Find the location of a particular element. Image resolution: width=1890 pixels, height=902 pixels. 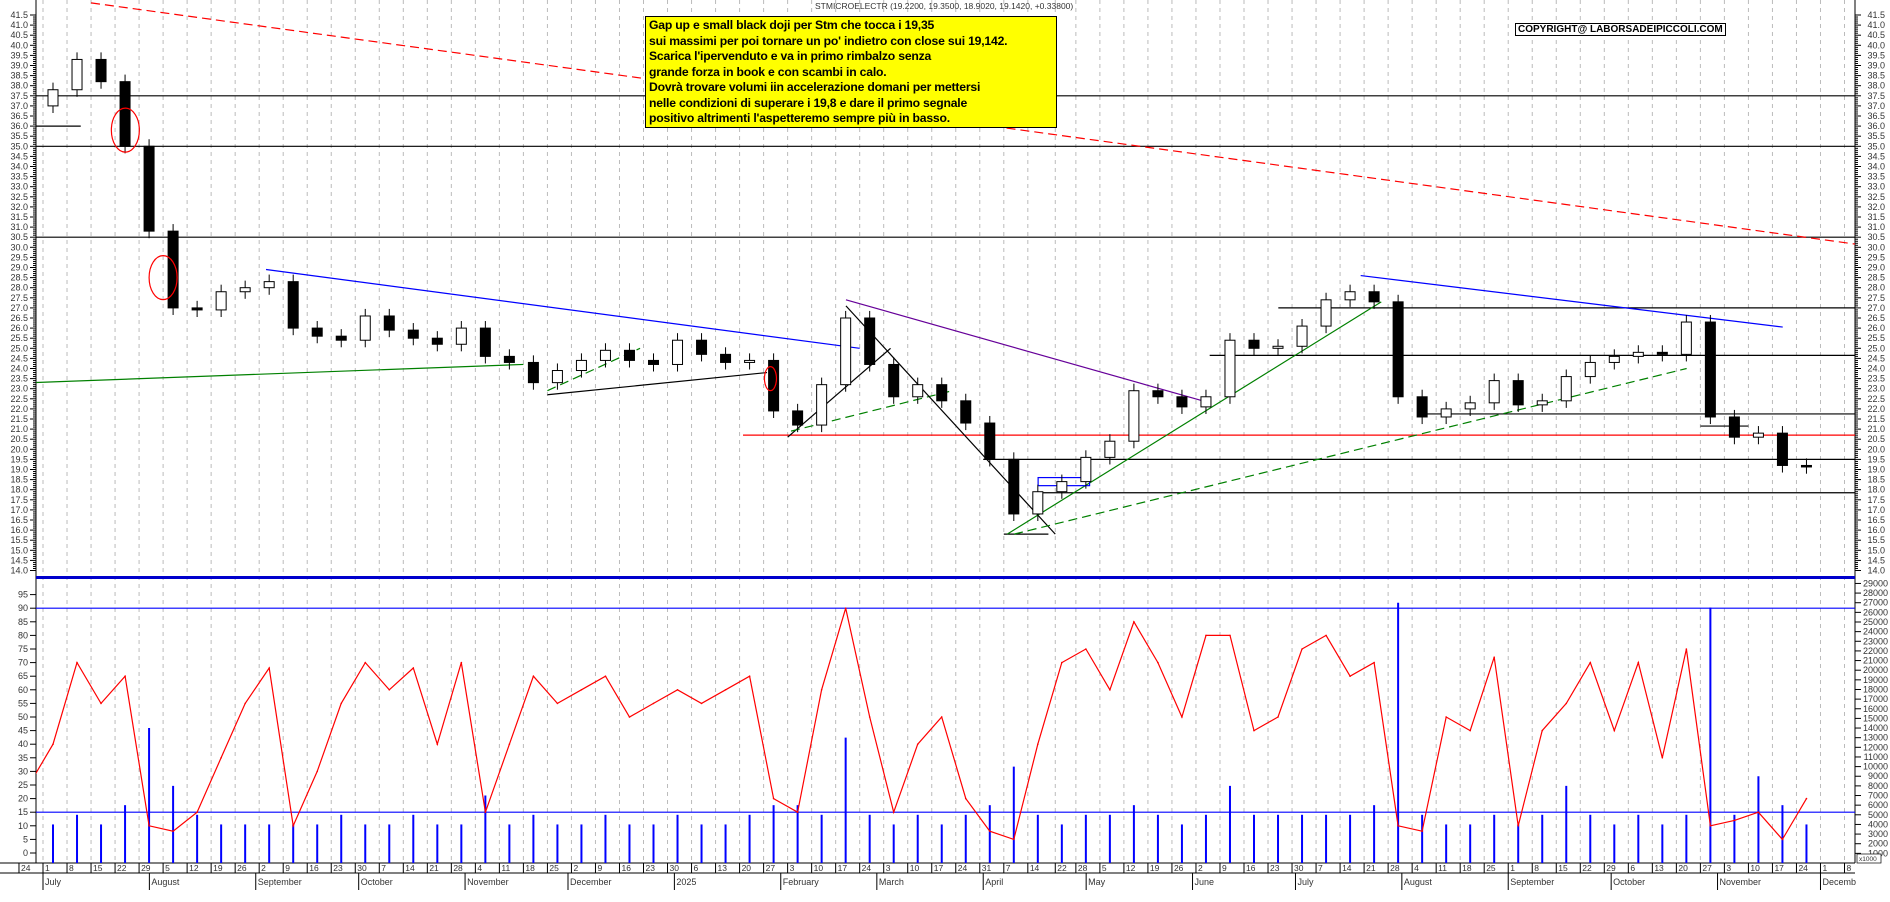

price-axis-label: 34.0 is located at coordinates (1876, 167).